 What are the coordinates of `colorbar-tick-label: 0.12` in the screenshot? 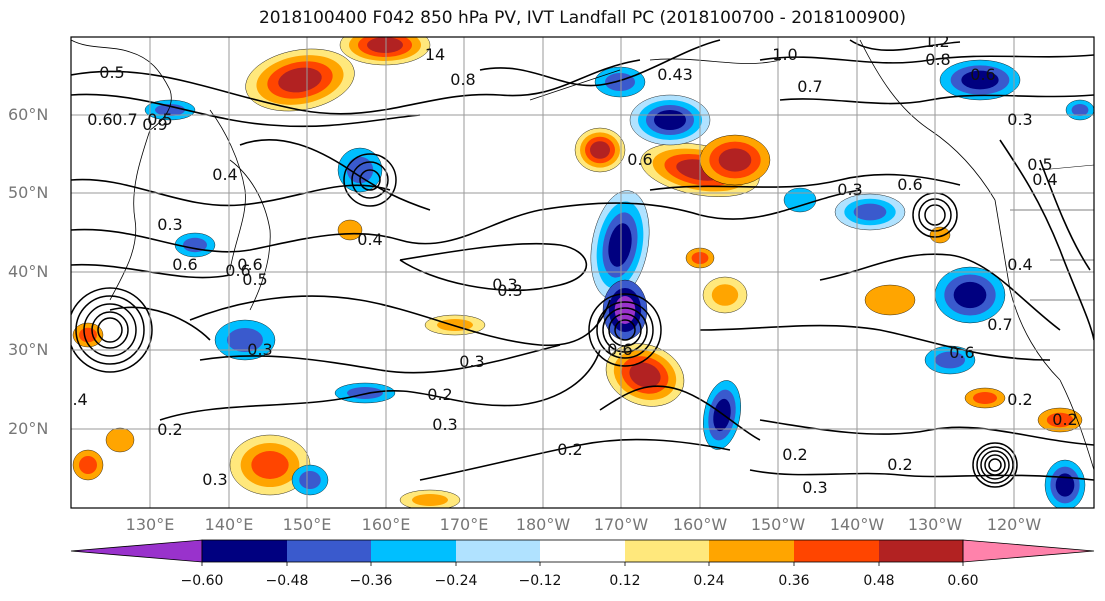 It's located at (625, 581).